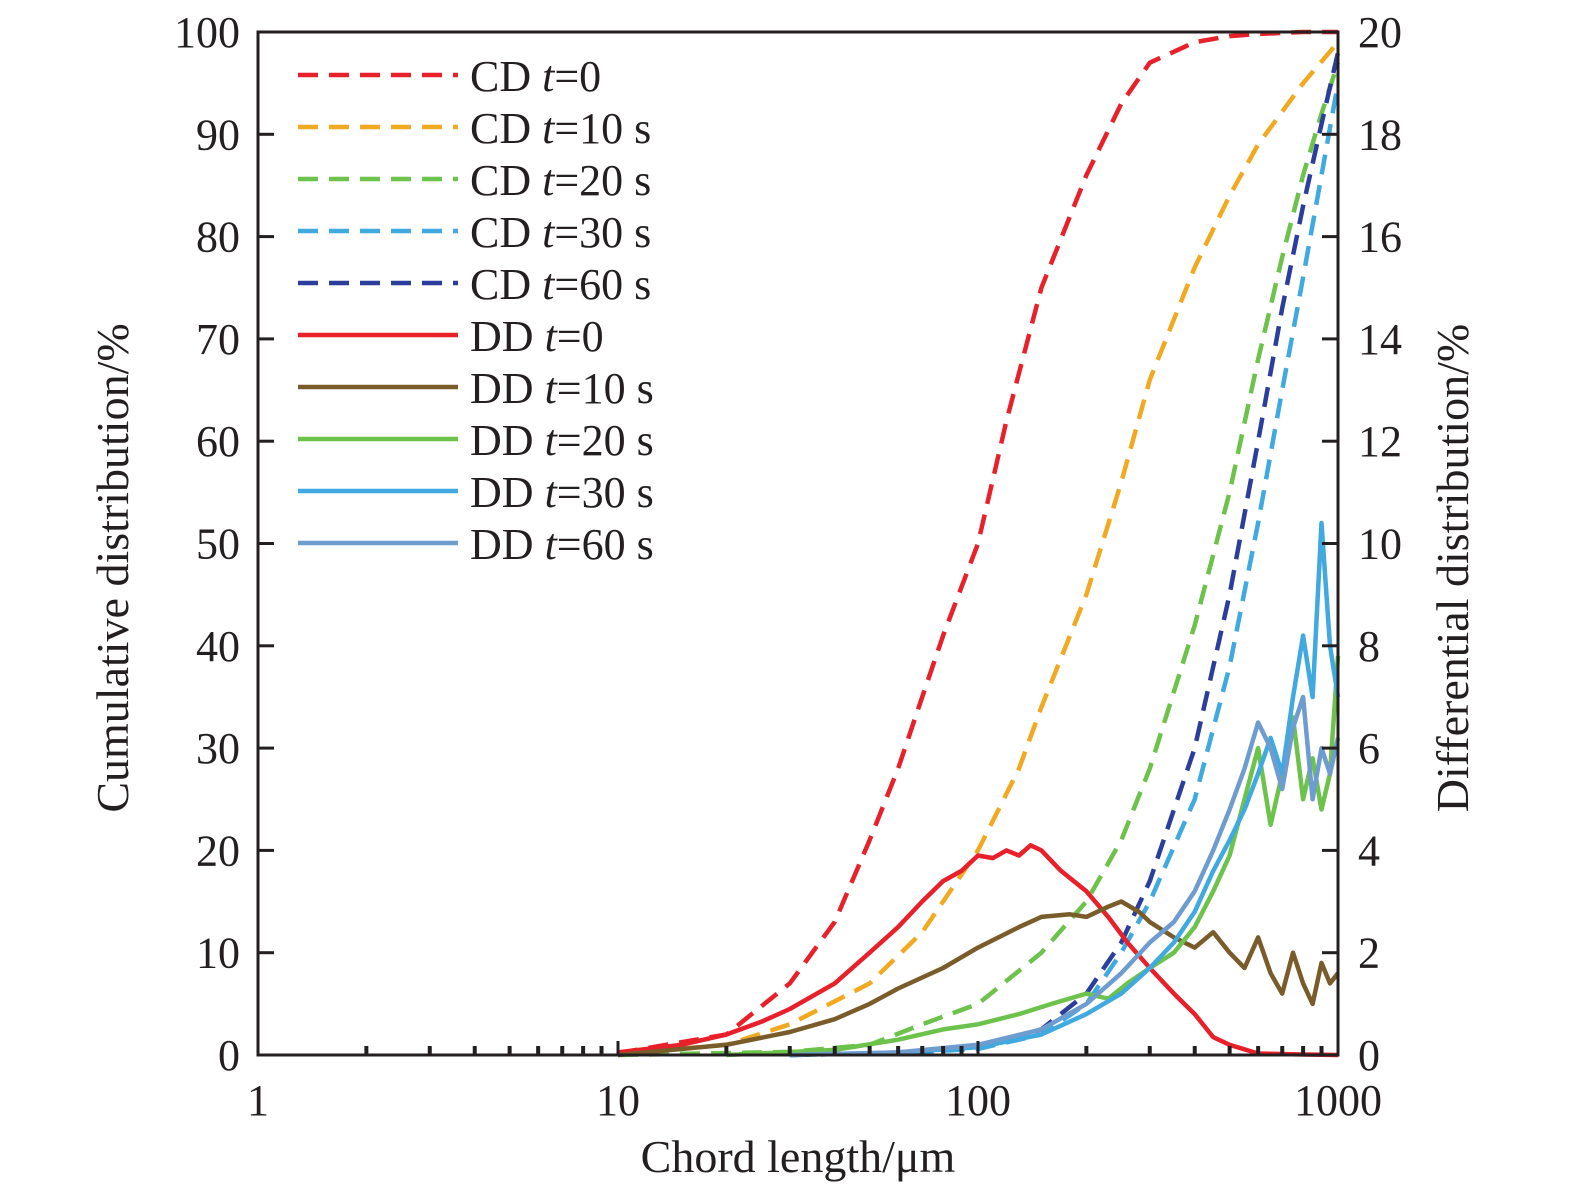 The height and width of the screenshot is (1204, 1575). I want to click on y-left-tick-label: 70, so click(218, 339).